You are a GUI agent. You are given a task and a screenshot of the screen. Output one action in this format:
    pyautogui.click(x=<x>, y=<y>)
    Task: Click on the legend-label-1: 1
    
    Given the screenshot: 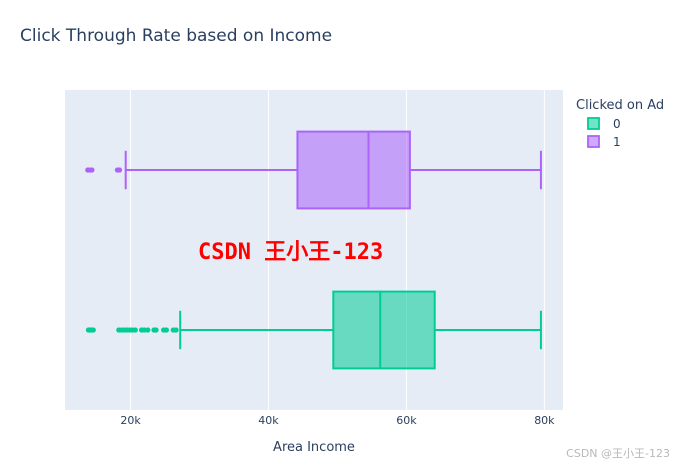 What is the action you would take?
    pyautogui.click(x=617, y=142)
    